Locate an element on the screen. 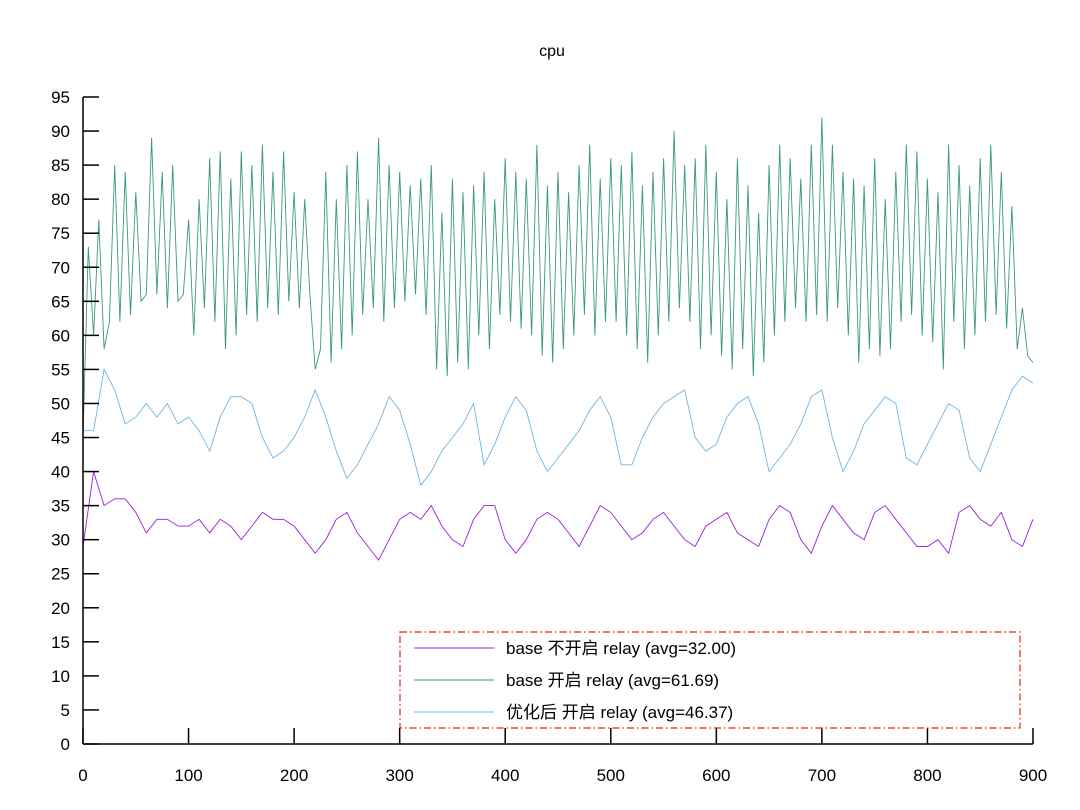 The height and width of the screenshot is (810, 1080). y-tick-label: 10 is located at coordinates (60, 676).